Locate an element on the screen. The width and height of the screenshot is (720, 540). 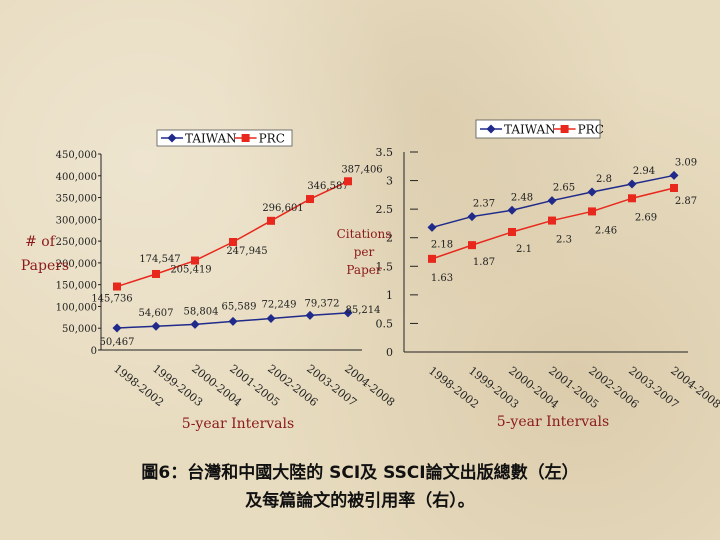
chart2-y-tick-label: 1.5 is located at coordinates (385, 266).